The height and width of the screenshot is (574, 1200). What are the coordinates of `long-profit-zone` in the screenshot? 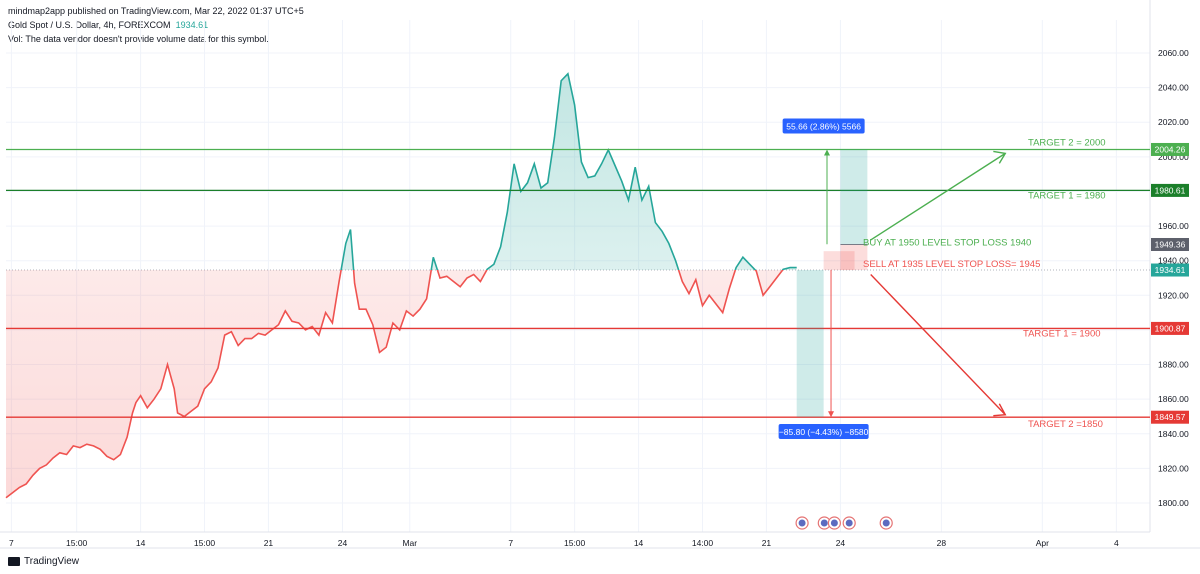 It's located at (854, 197).